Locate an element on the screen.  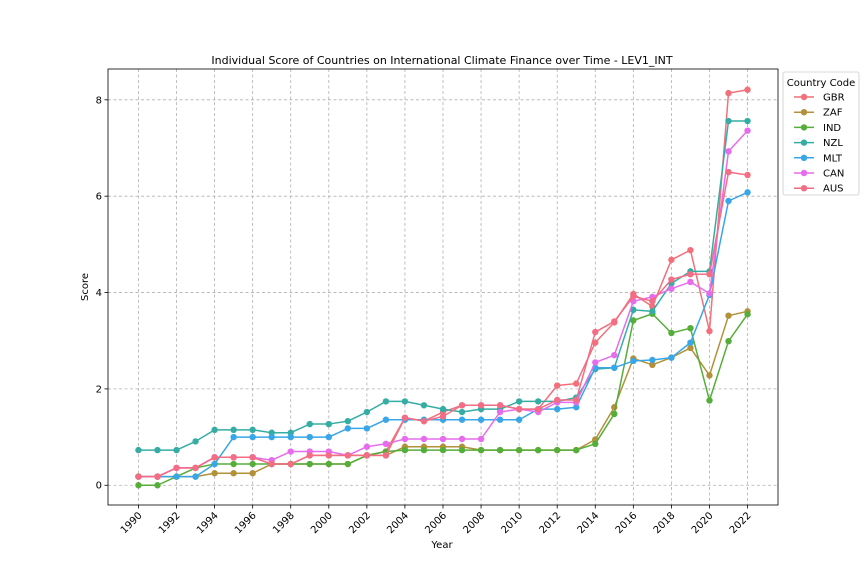
legend-label: ZAF is located at coordinates (833, 113).